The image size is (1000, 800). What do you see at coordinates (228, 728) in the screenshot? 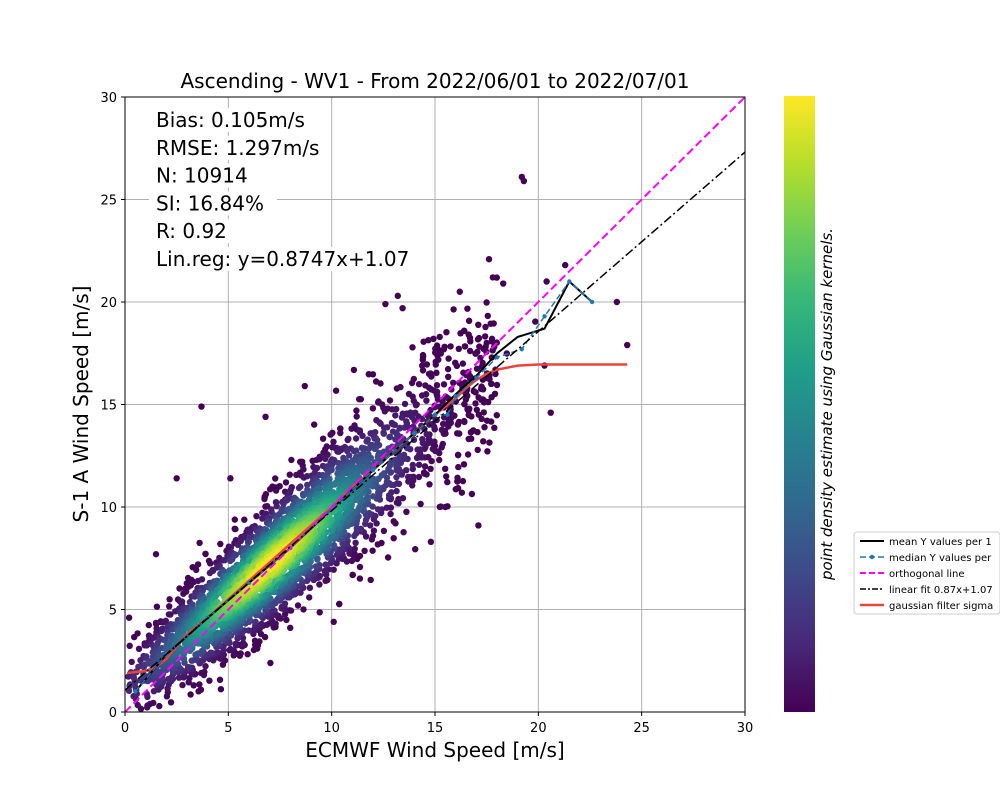
I see `x-tick-label: 5` at bounding box center [228, 728].